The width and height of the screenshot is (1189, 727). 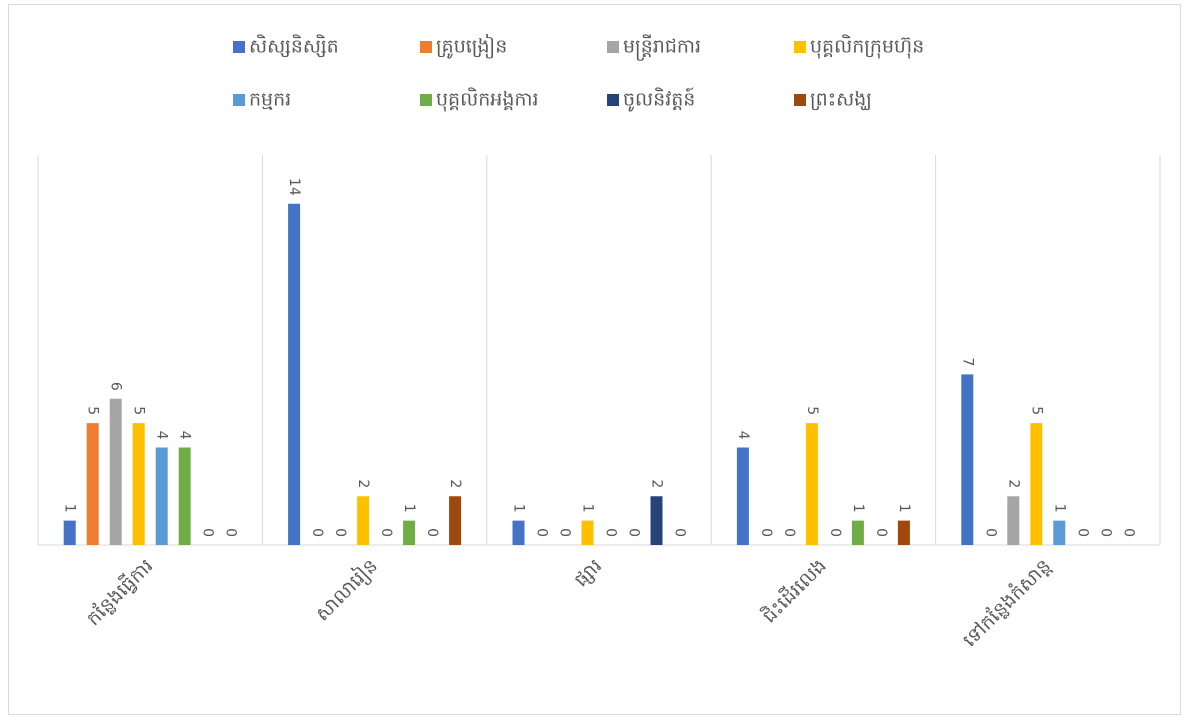 I want to click on data-label: 6, so click(x=116, y=386).